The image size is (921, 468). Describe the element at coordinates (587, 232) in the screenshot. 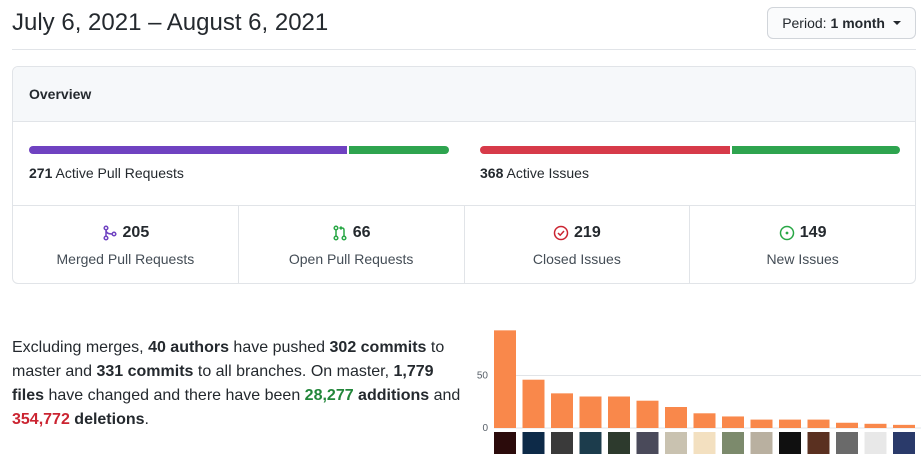

I see `closed-issues-value: 219` at that location.